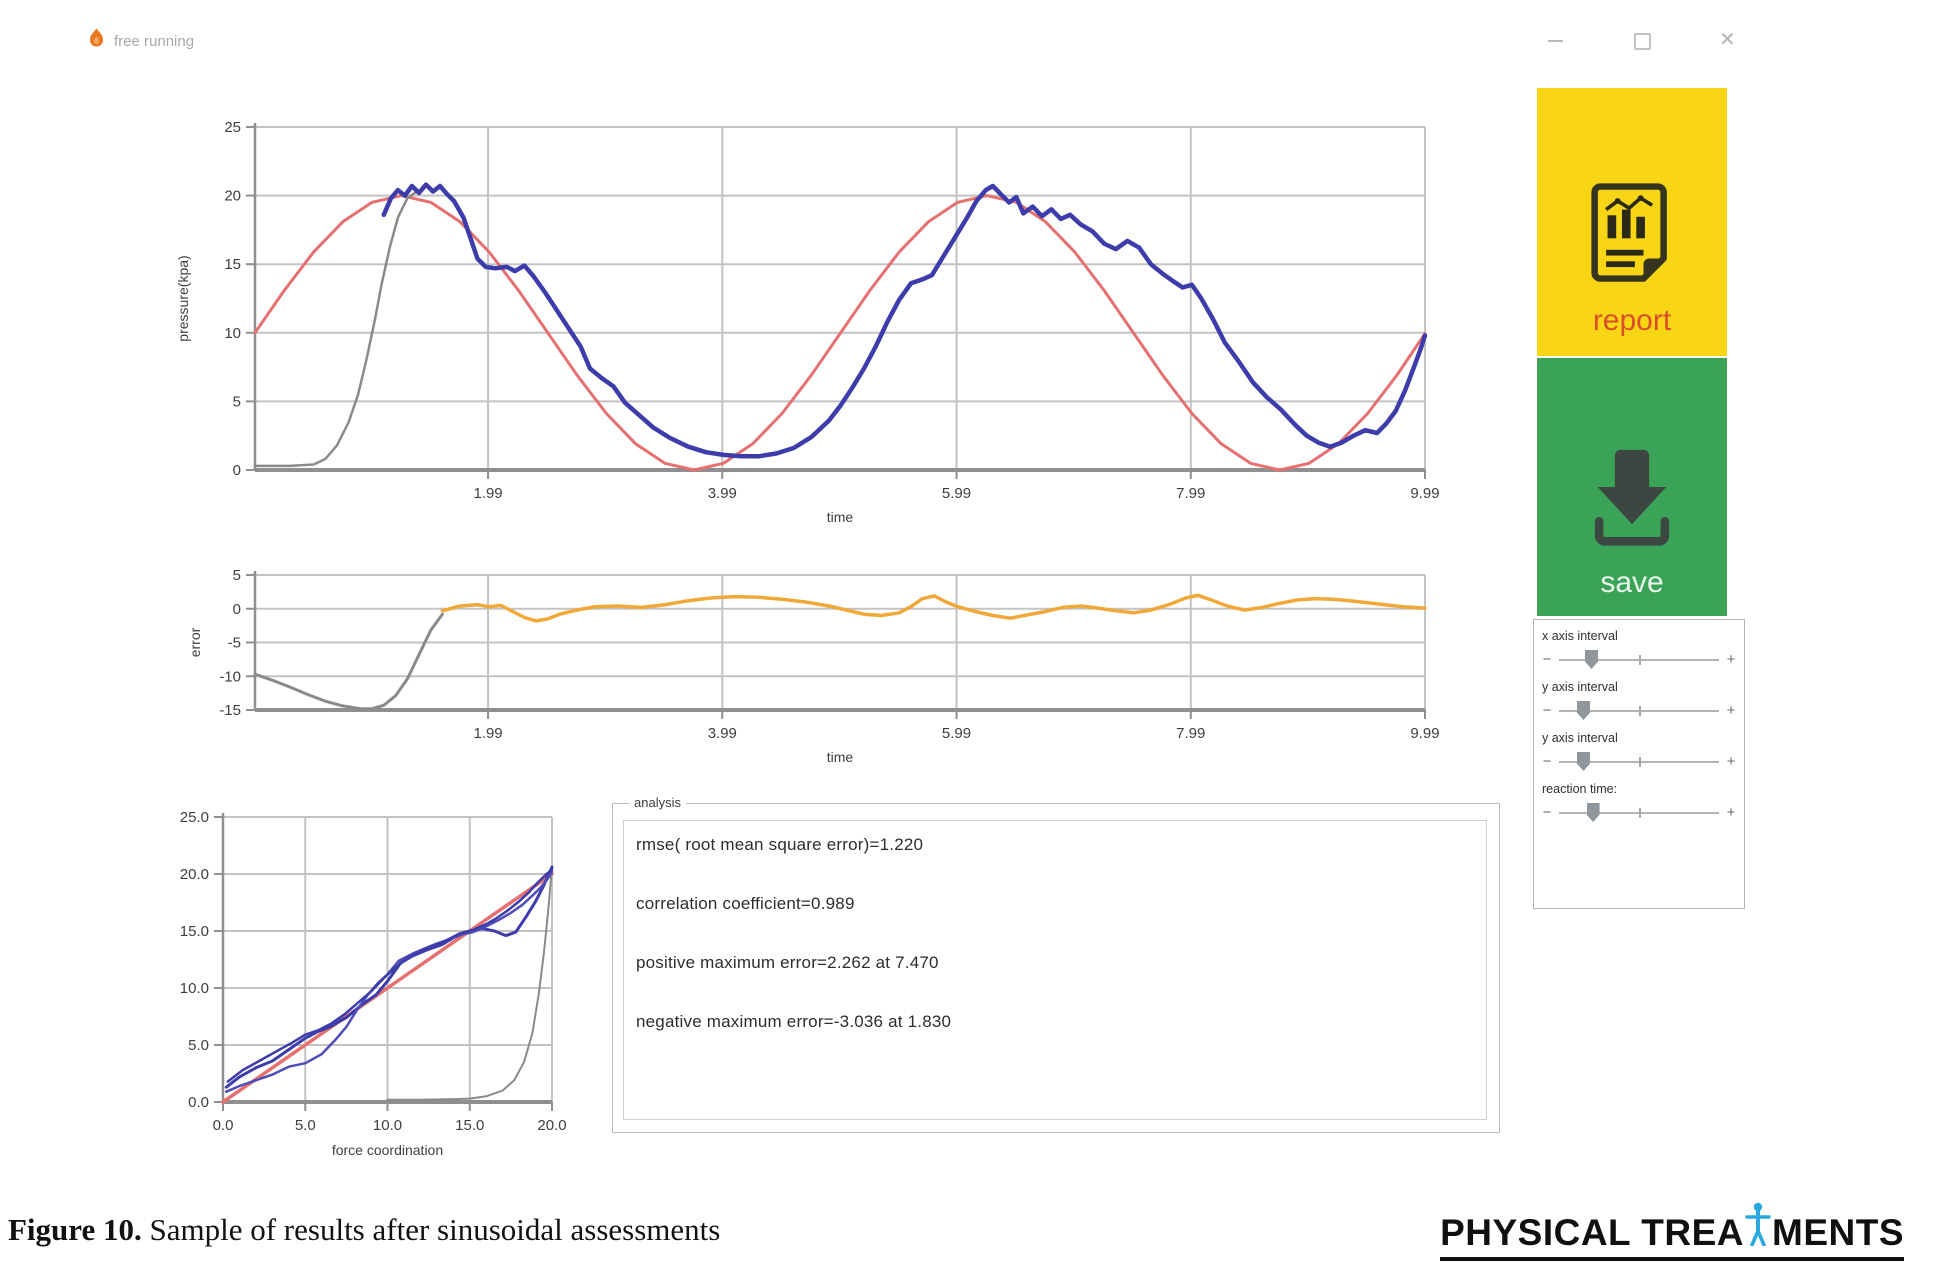  What do you see at coordinates (1632, 499) in the screenshot?
I see `download-arrow-icon` at bounding box center [1632, 499].